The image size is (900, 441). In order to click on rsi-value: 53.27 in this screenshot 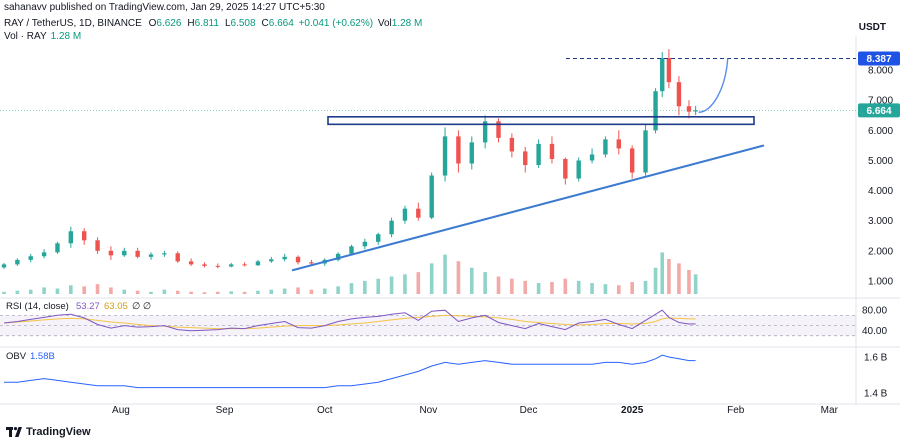, I will do `click(88, 306)`.